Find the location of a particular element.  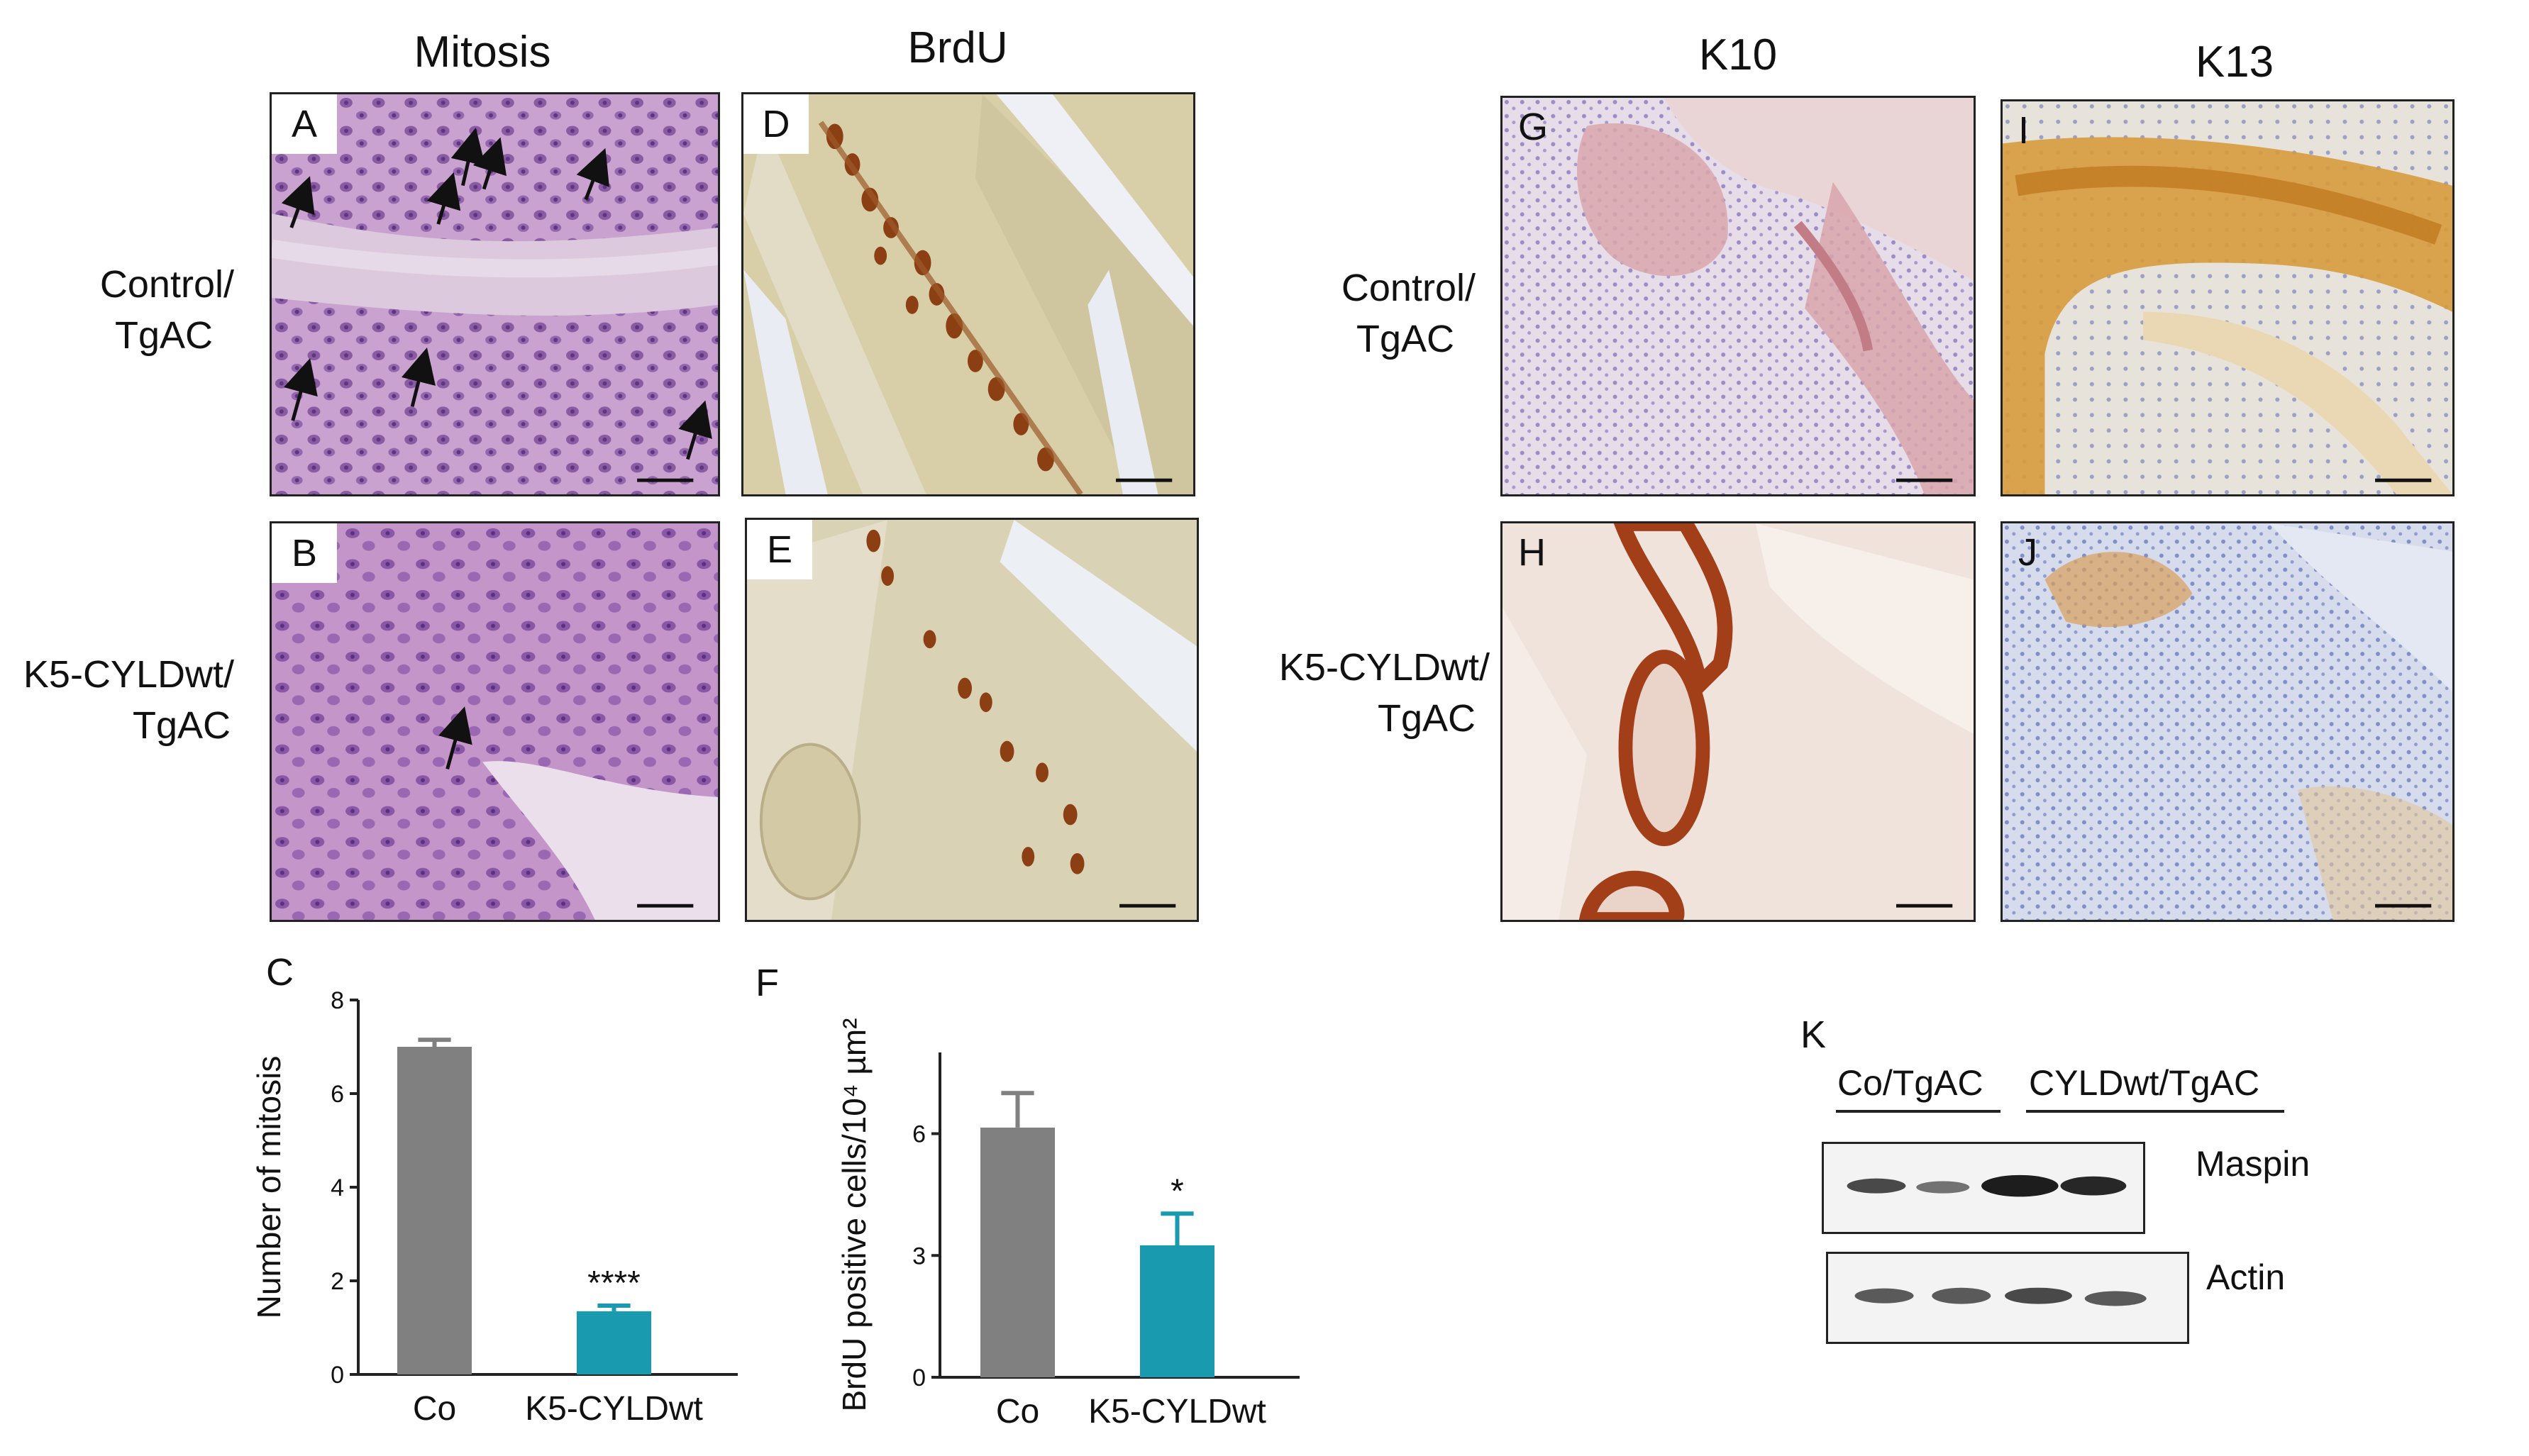

panel-letter-a: A is located at coordinates (304, 124).